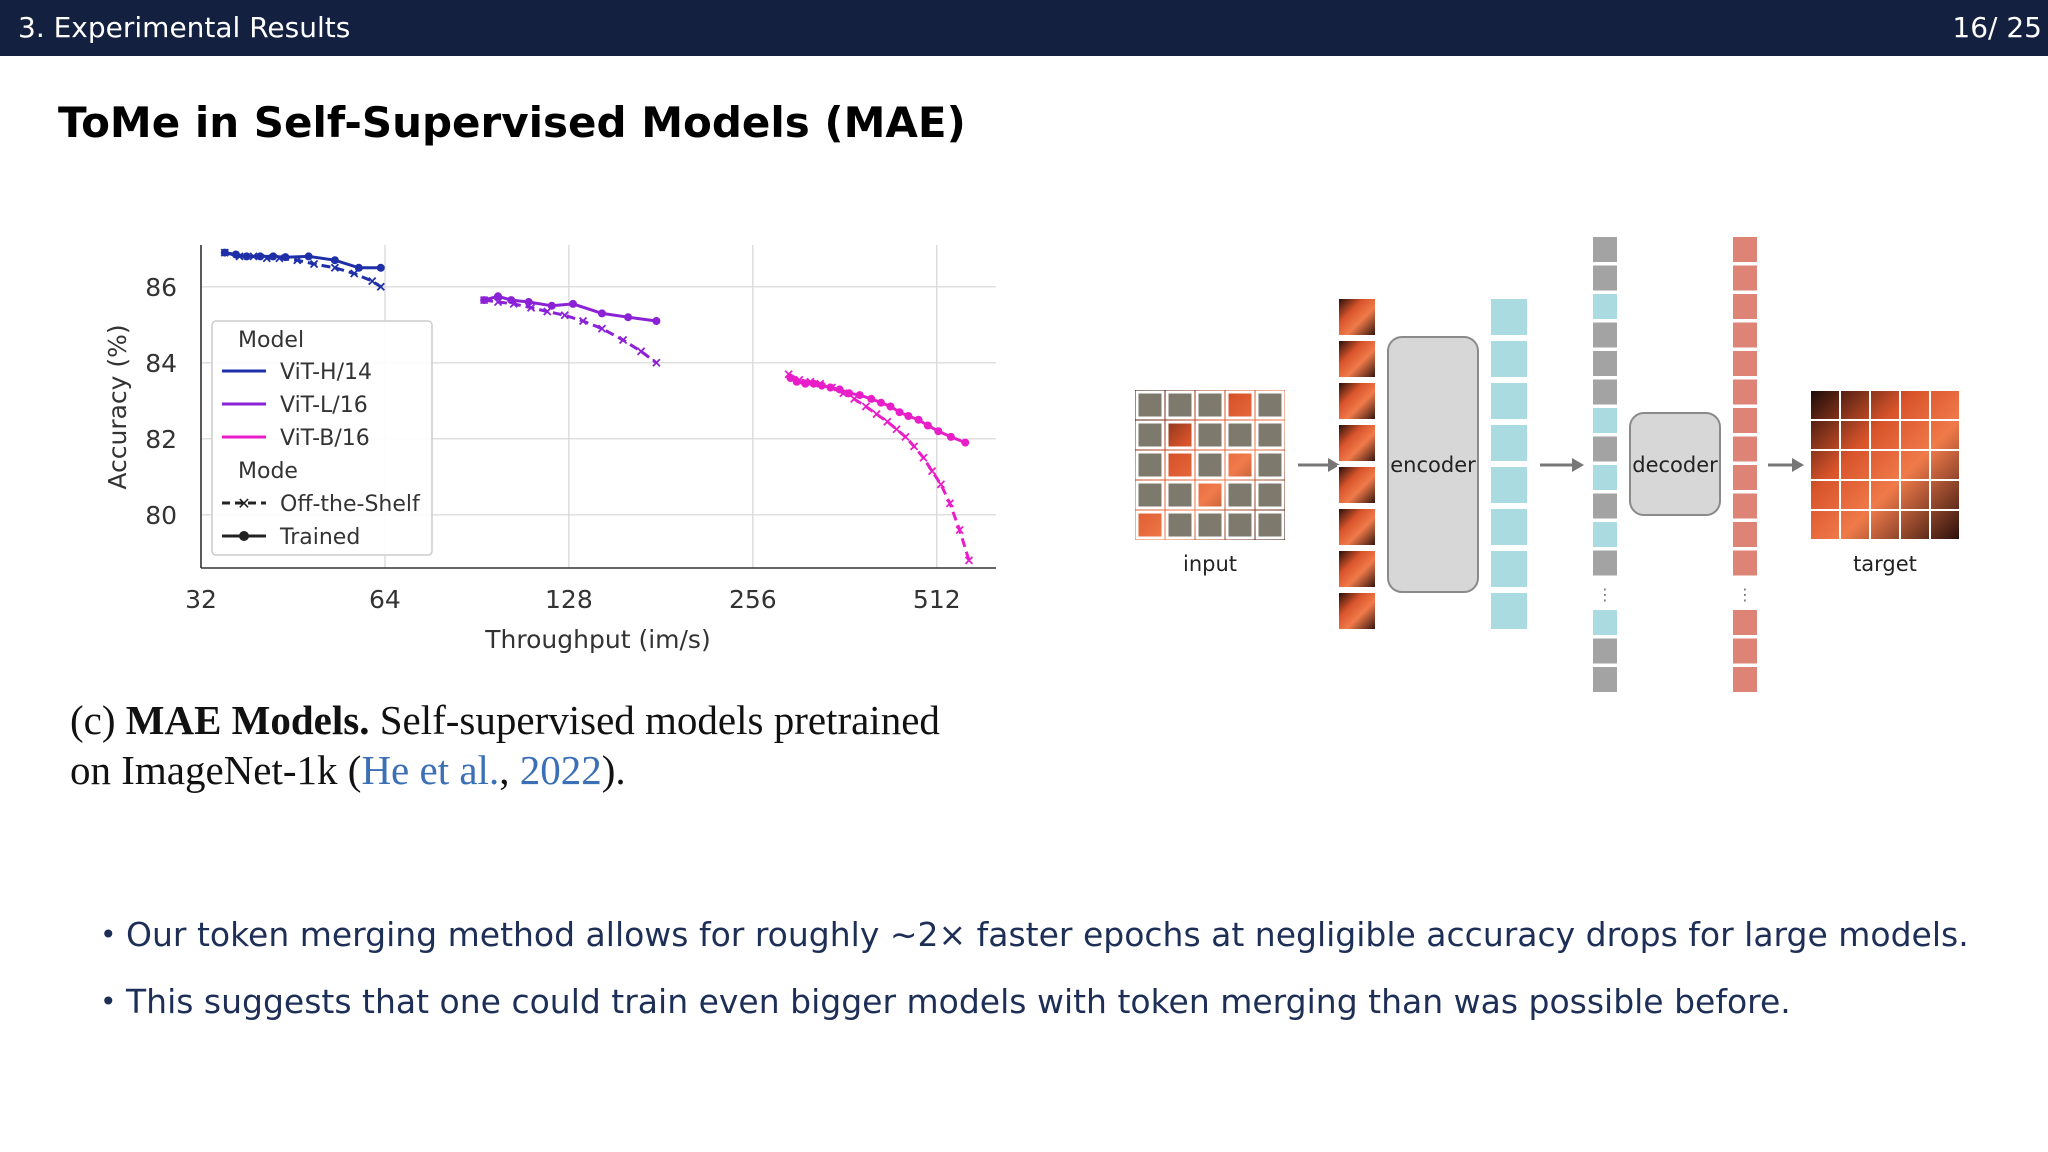 The height and width of the screenshot is (1152, 2048). What do you see at coordinates (161, 363) in the screenshot?
I see `y-tick-label: 84` at bounding box center [161, 363].